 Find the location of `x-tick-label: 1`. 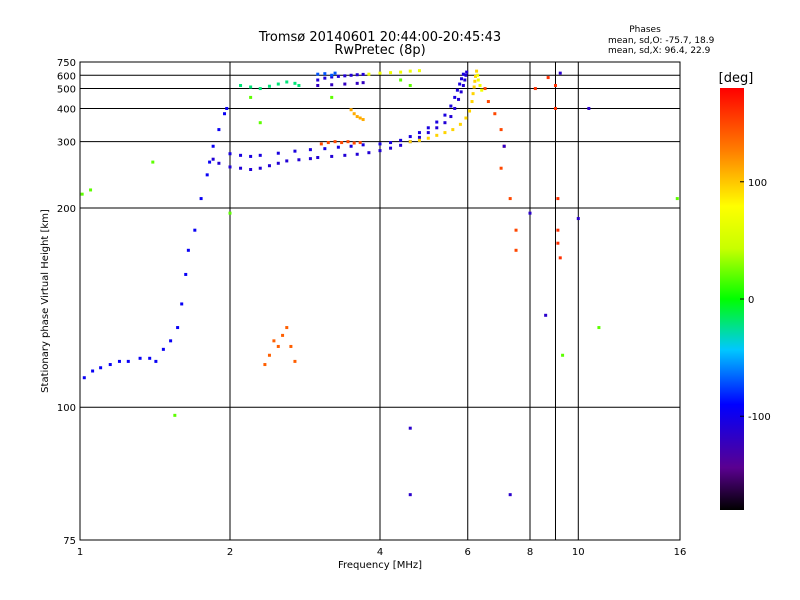

x-tick-label: 1 is located at coordinates (80, 552).